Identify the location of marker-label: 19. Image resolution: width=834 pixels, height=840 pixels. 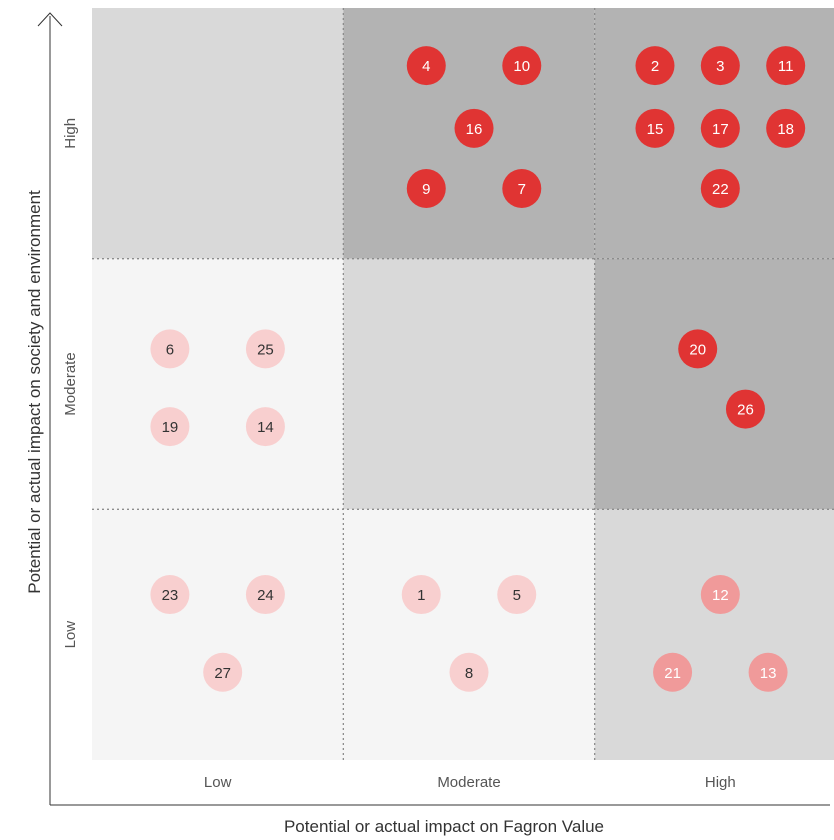
(170, 427).